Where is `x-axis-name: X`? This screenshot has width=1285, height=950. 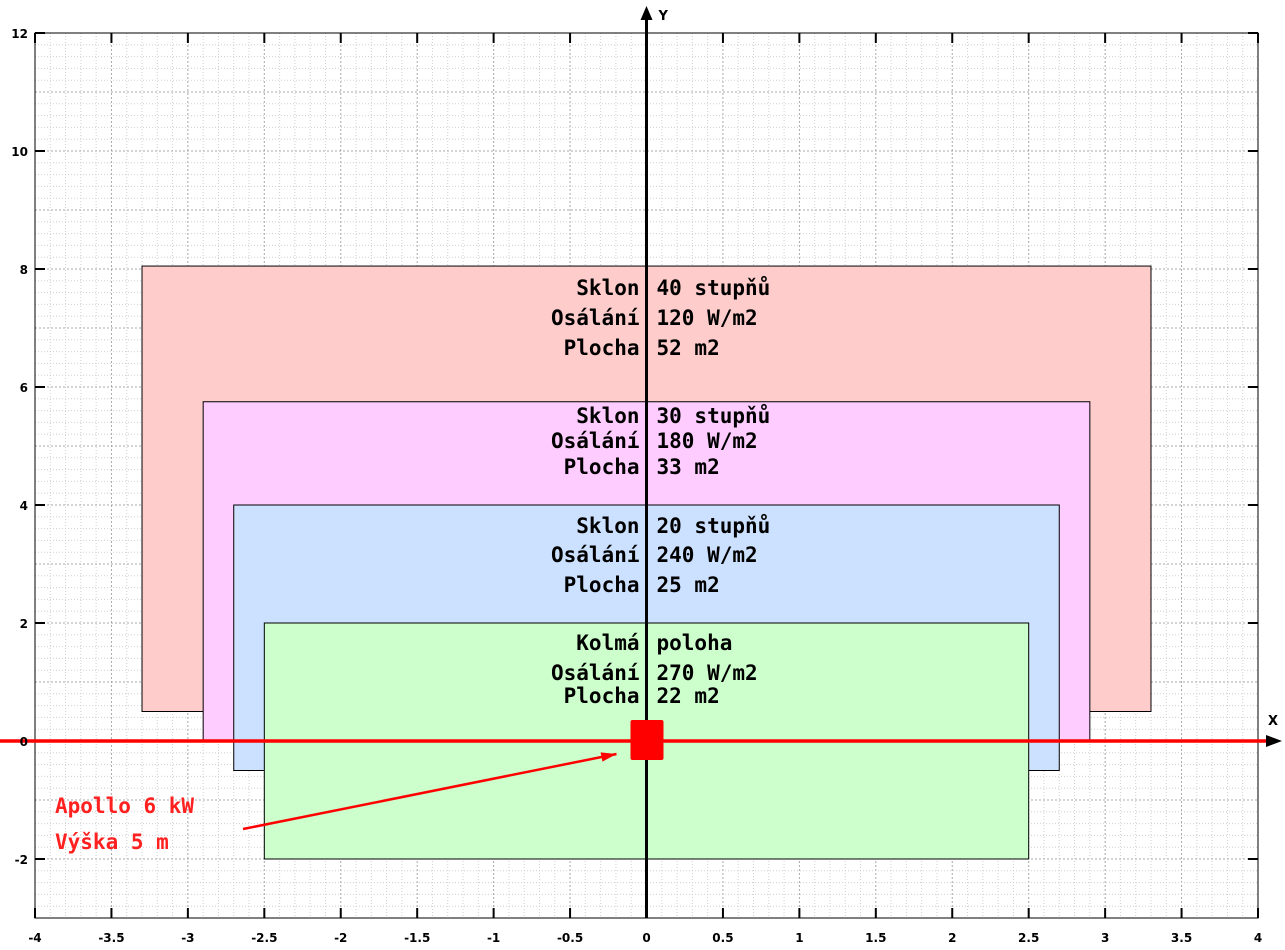
x-axis-name: X is located at coordinates (1273, 721).